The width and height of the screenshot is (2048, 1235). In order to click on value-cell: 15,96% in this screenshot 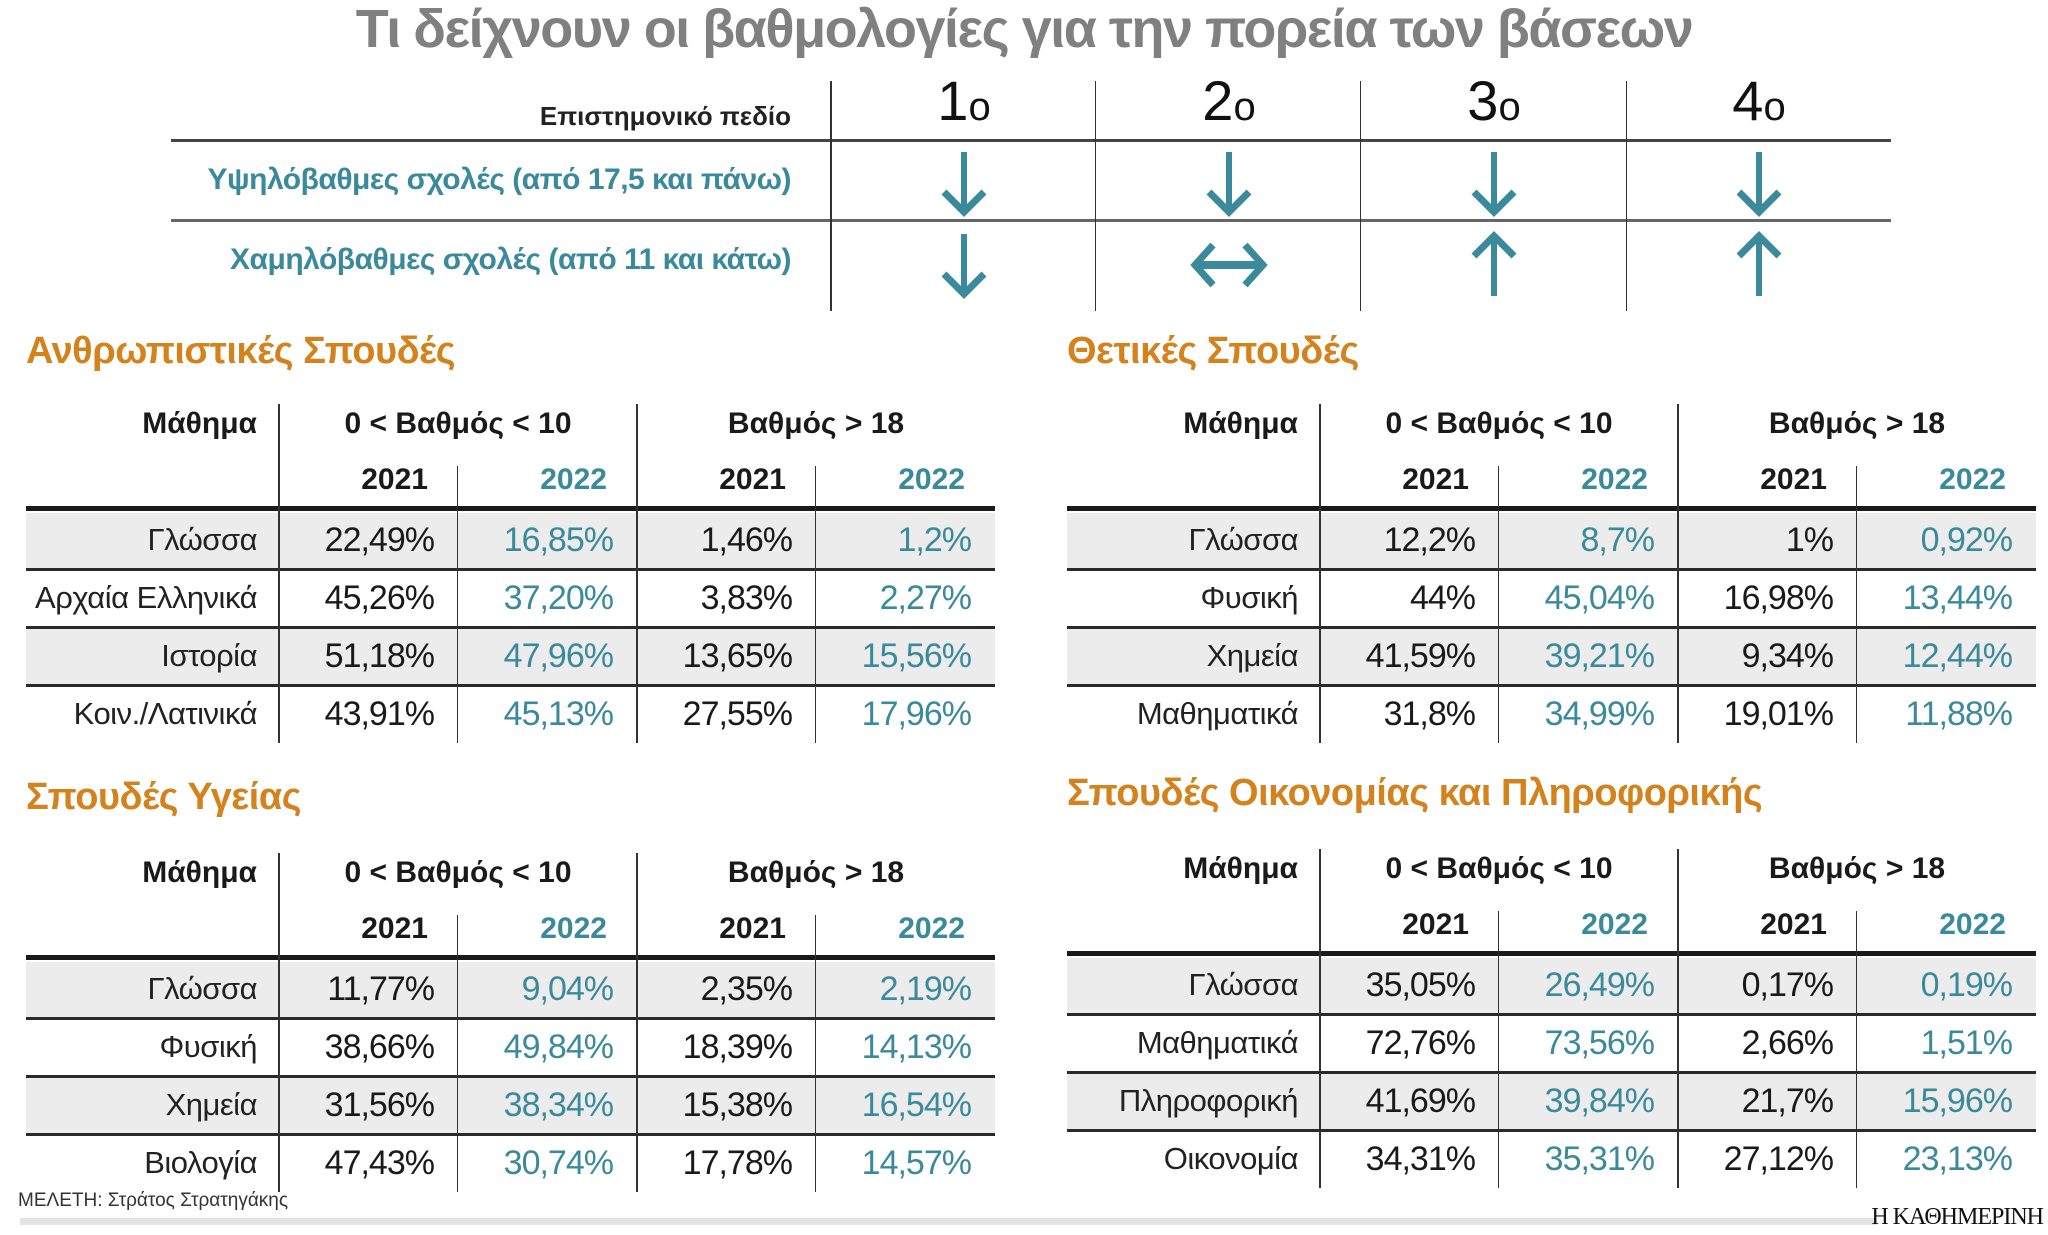, I will do `click(1957, 1101)`.